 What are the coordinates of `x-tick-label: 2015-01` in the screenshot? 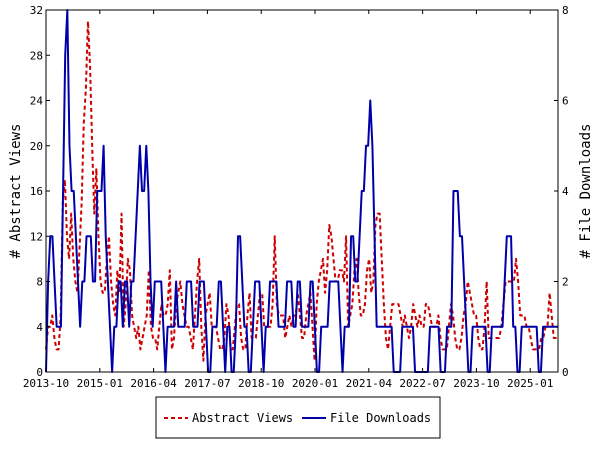 It's located at (100, 383).